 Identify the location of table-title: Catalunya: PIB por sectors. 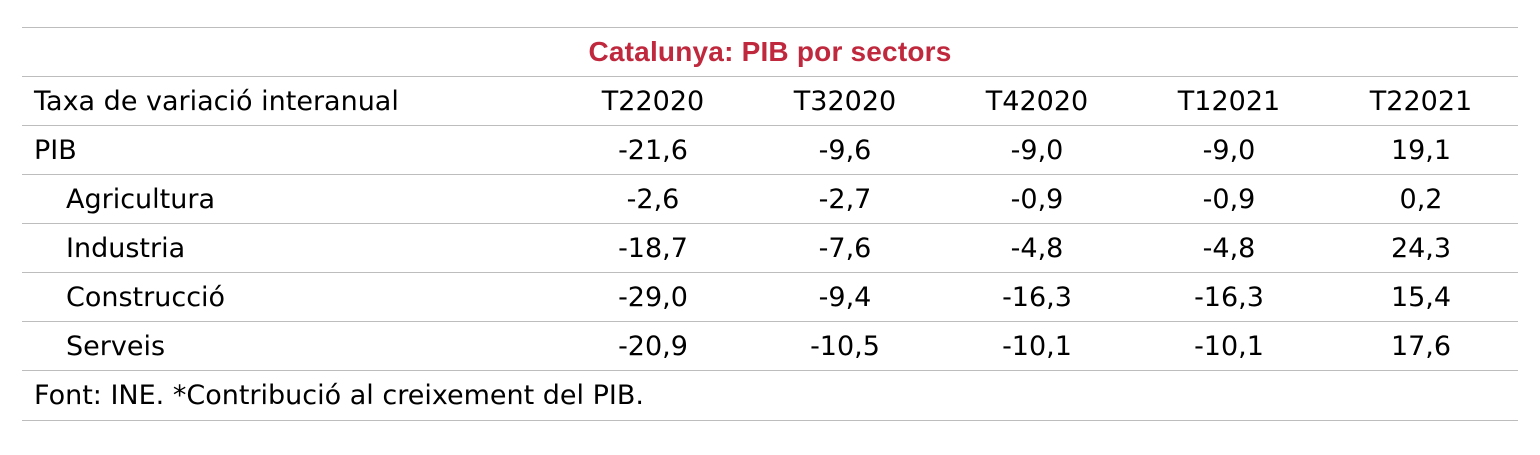
(770, 51).